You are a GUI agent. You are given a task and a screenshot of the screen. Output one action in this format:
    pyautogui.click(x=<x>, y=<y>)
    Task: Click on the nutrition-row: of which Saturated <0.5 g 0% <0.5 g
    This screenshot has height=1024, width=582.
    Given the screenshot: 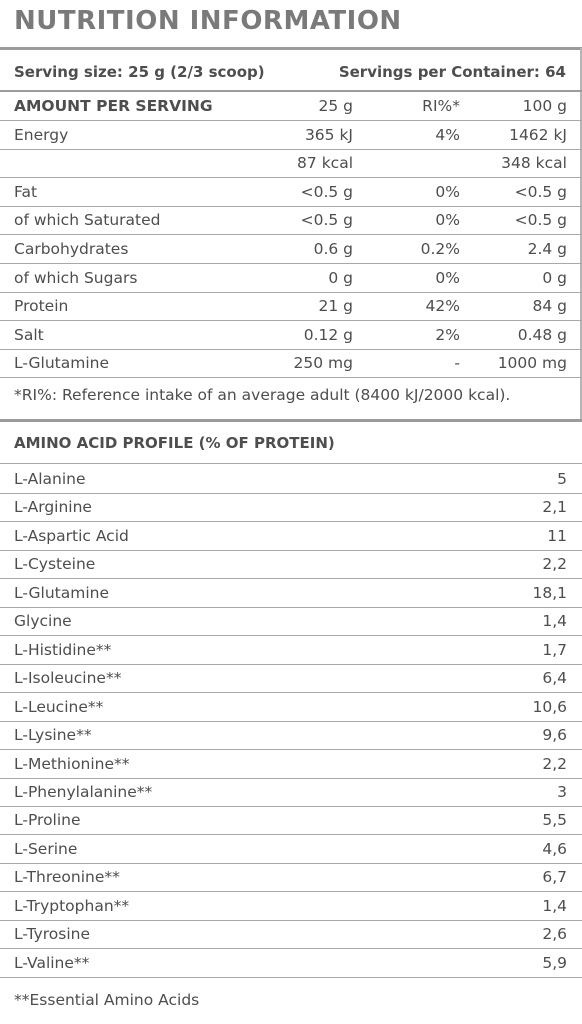 What is the action you would take?
    pyautogui.click(x=291, y=220)
    